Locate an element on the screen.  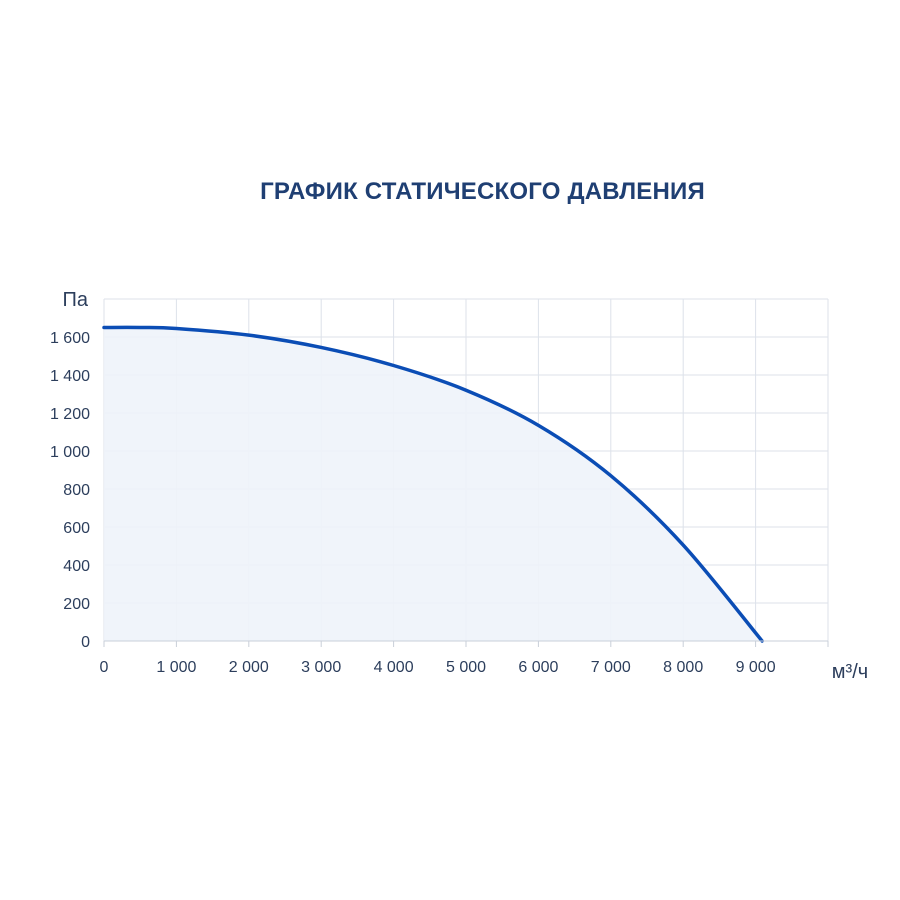
y-tick-label: 0 is located at coordinates (85, 642).